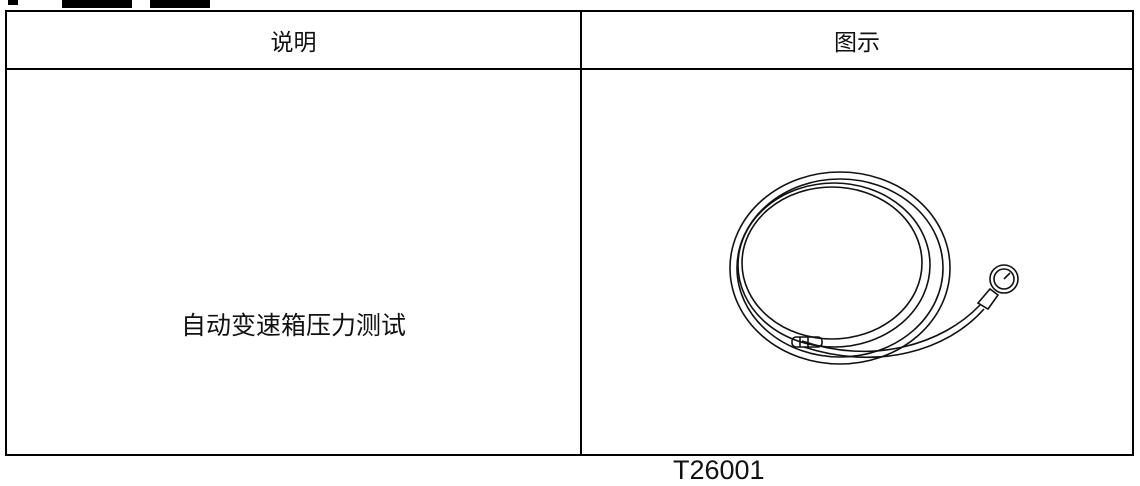 This screenshot has height=486, width=1140. I want to click on pressure-gauge-illustration, so click(874, 268).